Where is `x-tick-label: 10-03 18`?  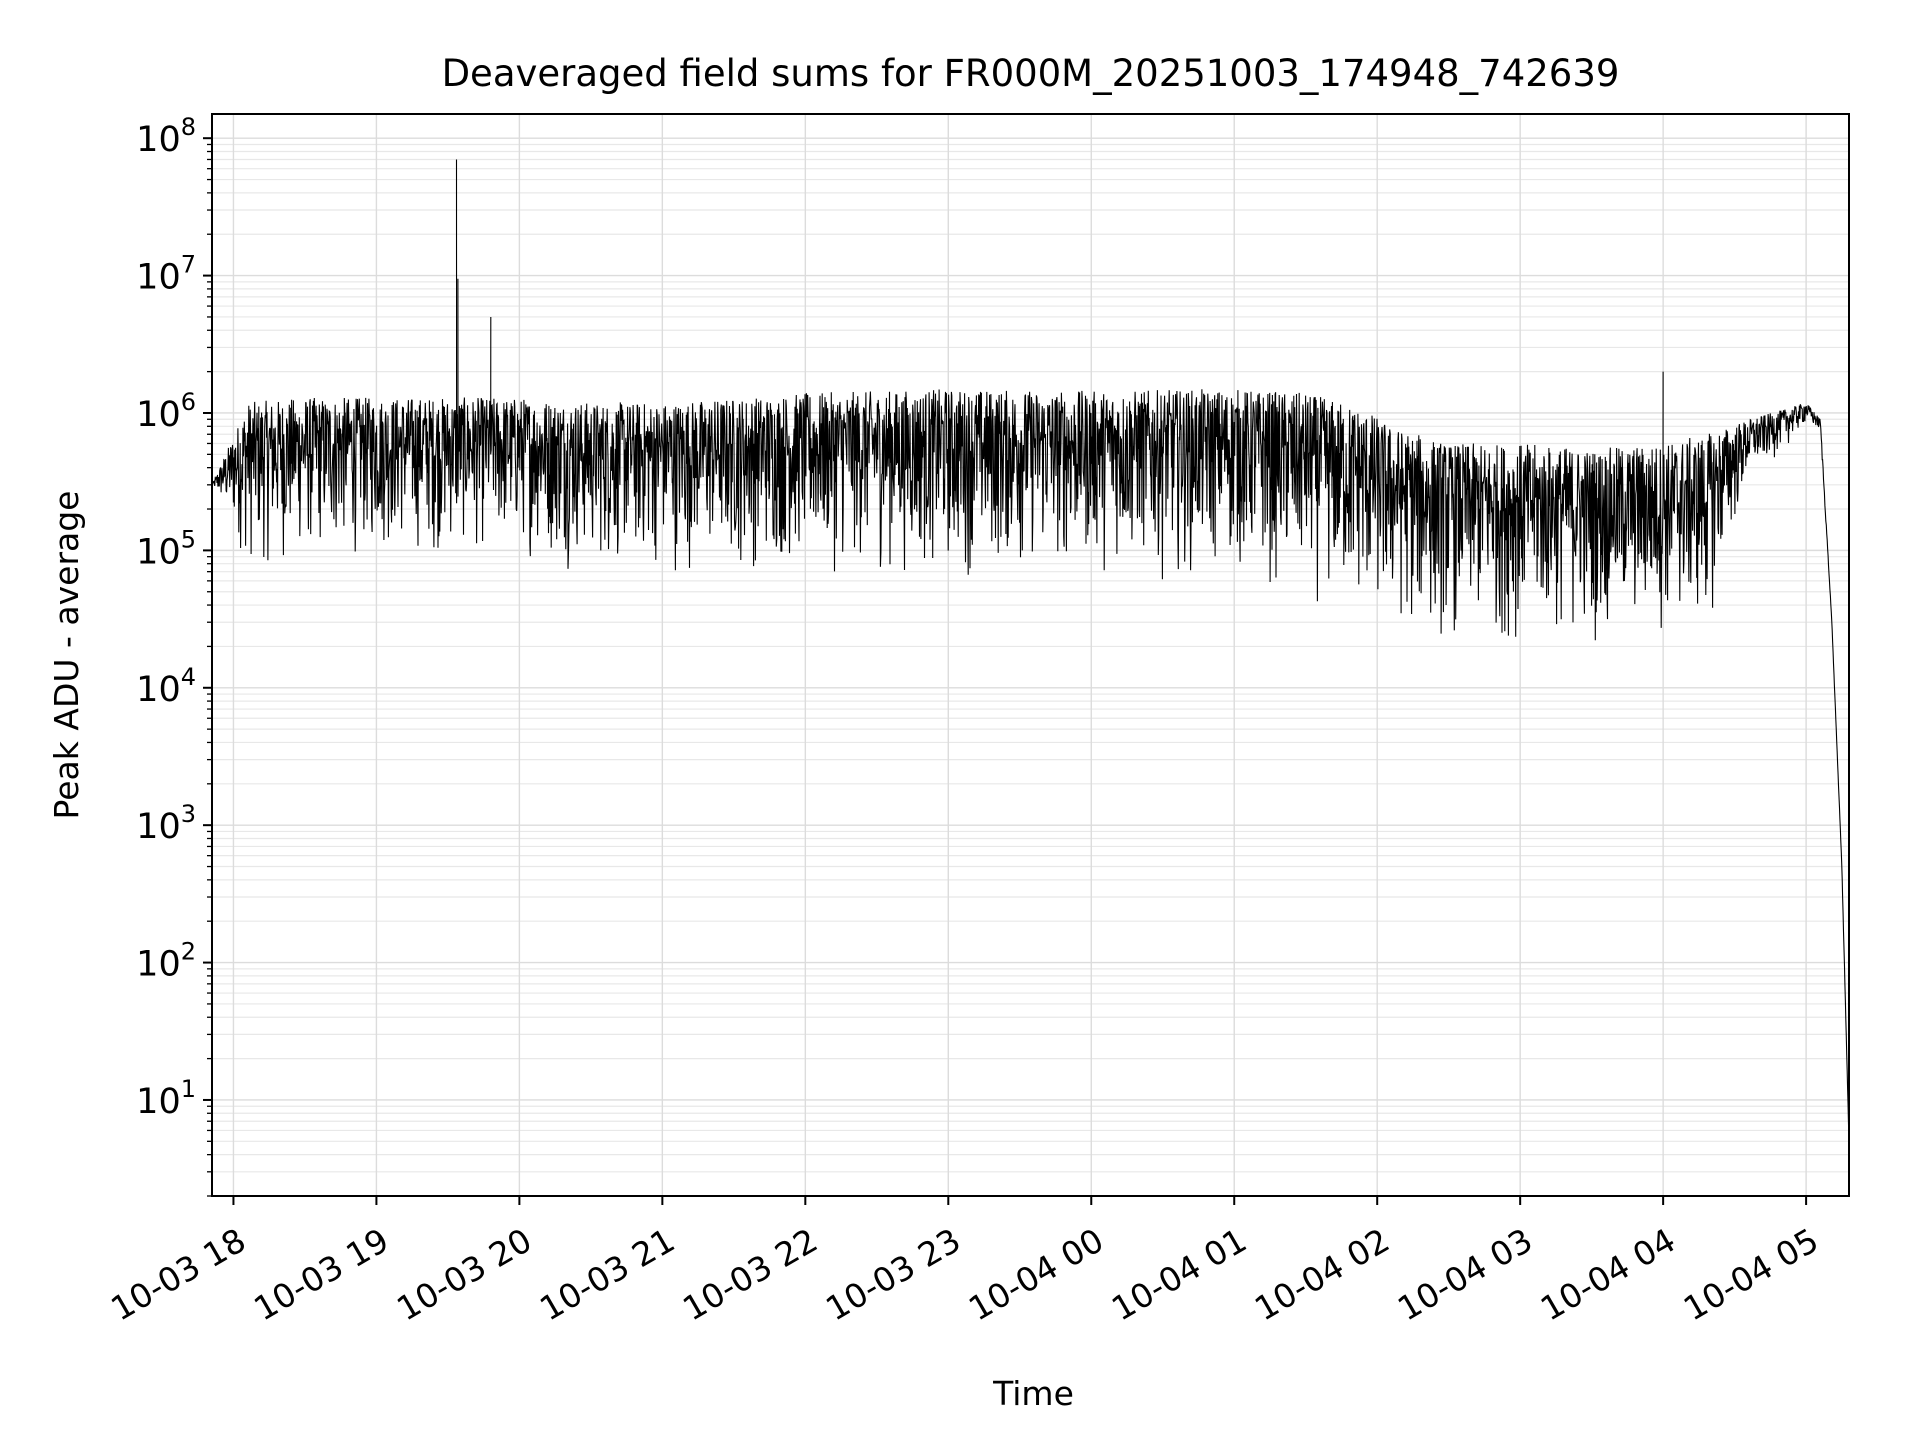 x-tick-label: 10-03 18 is located at coordinates (178, 1274).